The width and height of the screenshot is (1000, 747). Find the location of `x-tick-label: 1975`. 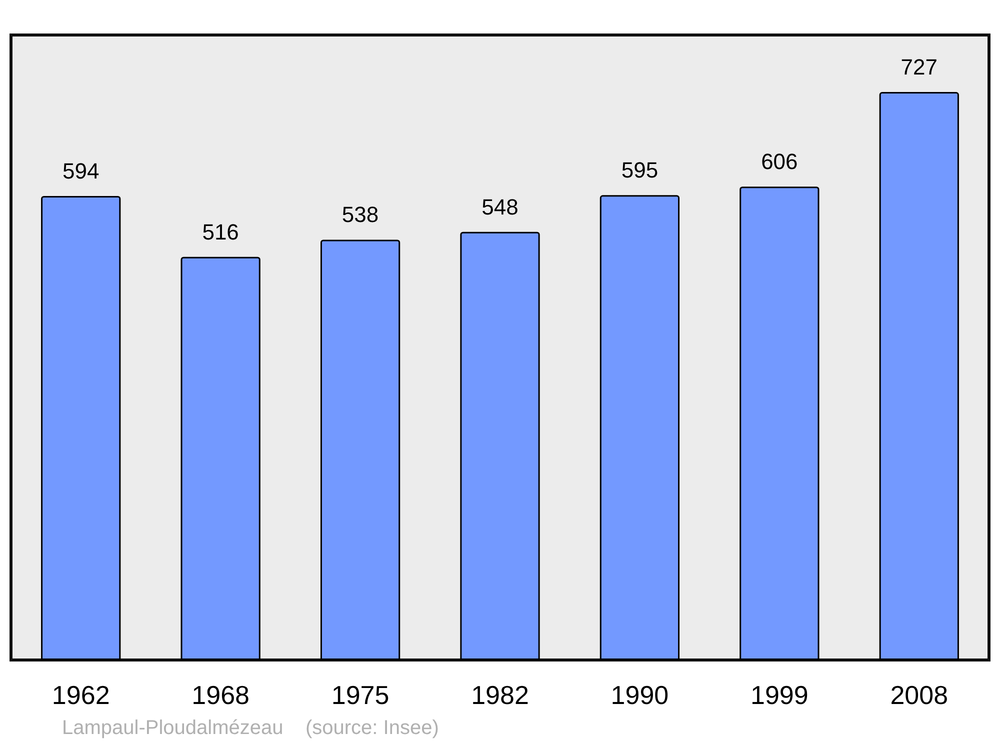

x-tick-label: 1975 is located at coordinates (360, 695).